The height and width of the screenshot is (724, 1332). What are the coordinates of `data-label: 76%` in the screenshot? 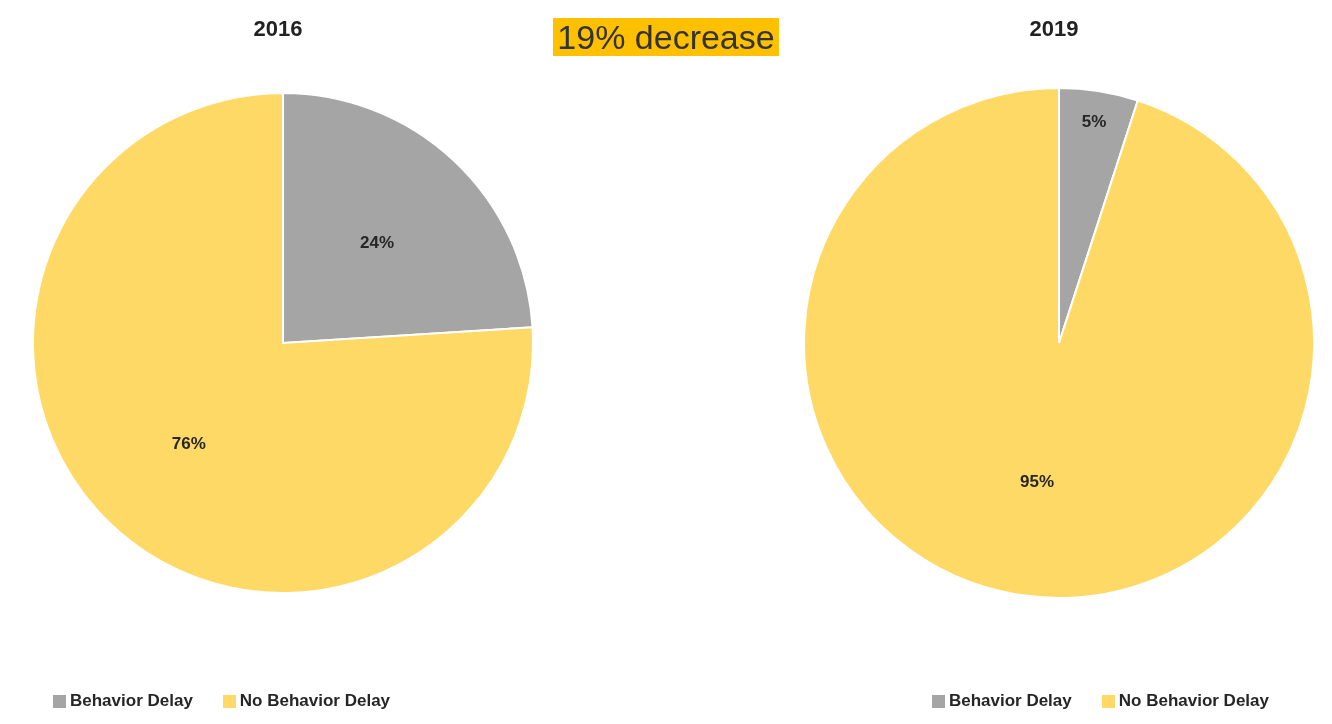 It's located at (188, 443).